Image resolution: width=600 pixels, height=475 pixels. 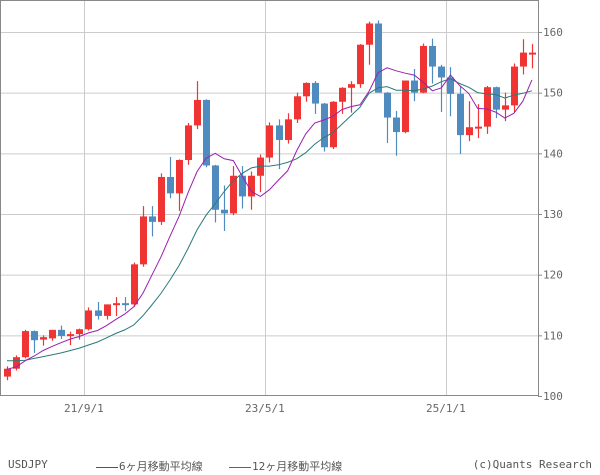 I want to click on svg-text: 150, so click(x=553, y=93).